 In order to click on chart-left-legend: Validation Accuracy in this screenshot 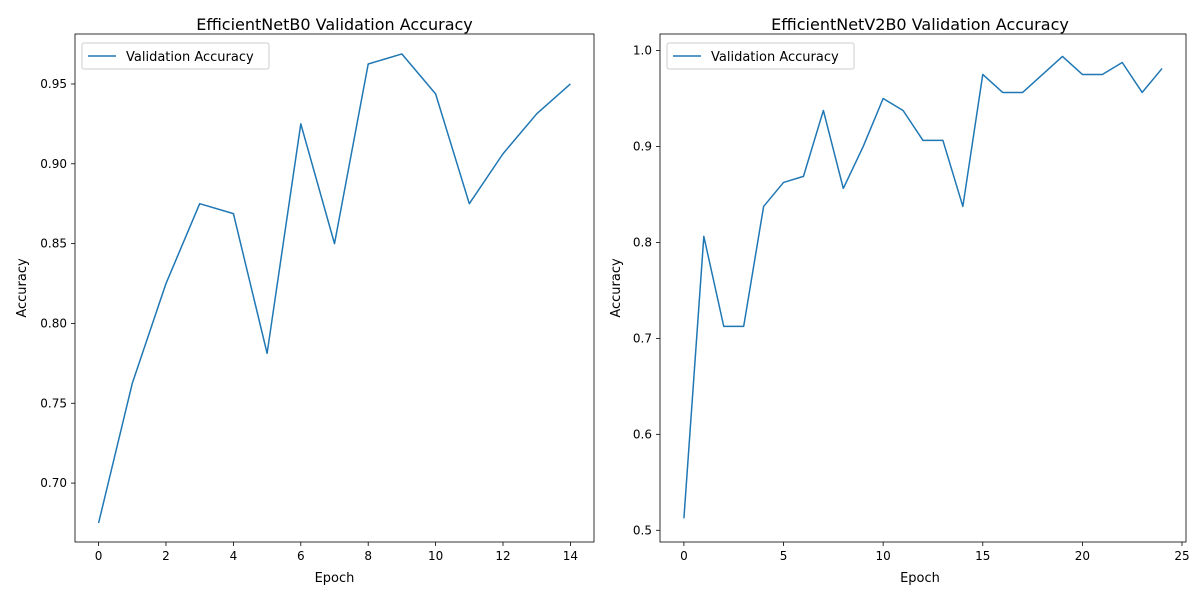, I will do `click(175, 56)`.